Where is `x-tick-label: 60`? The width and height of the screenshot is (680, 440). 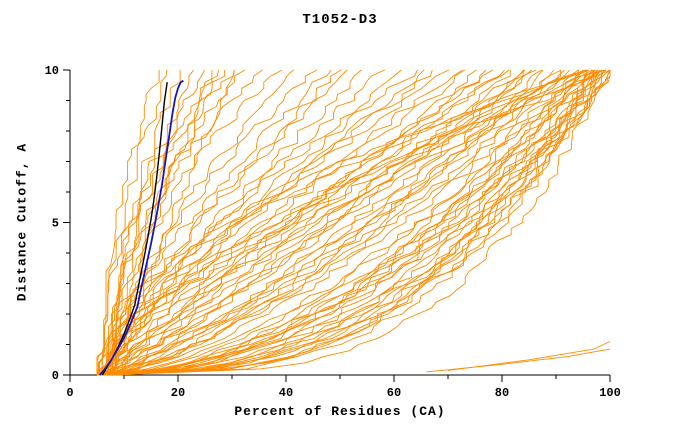 x-tick-label: 60 is located at coordinates (394, 393).